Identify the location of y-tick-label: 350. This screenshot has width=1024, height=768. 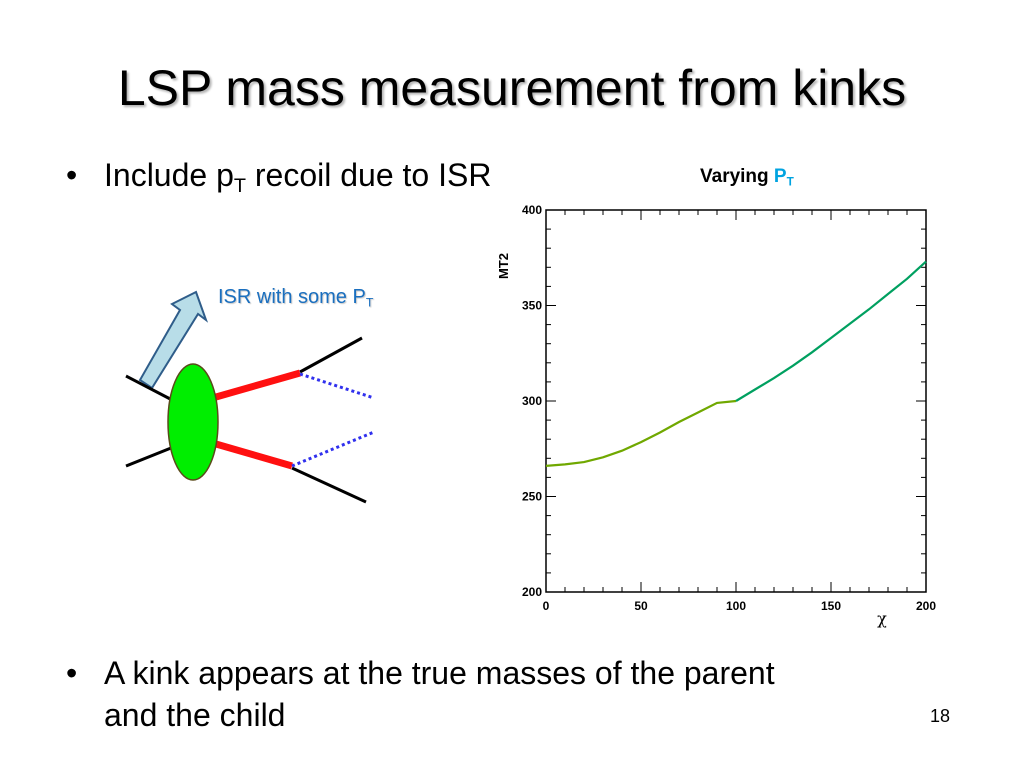
(532, 306).